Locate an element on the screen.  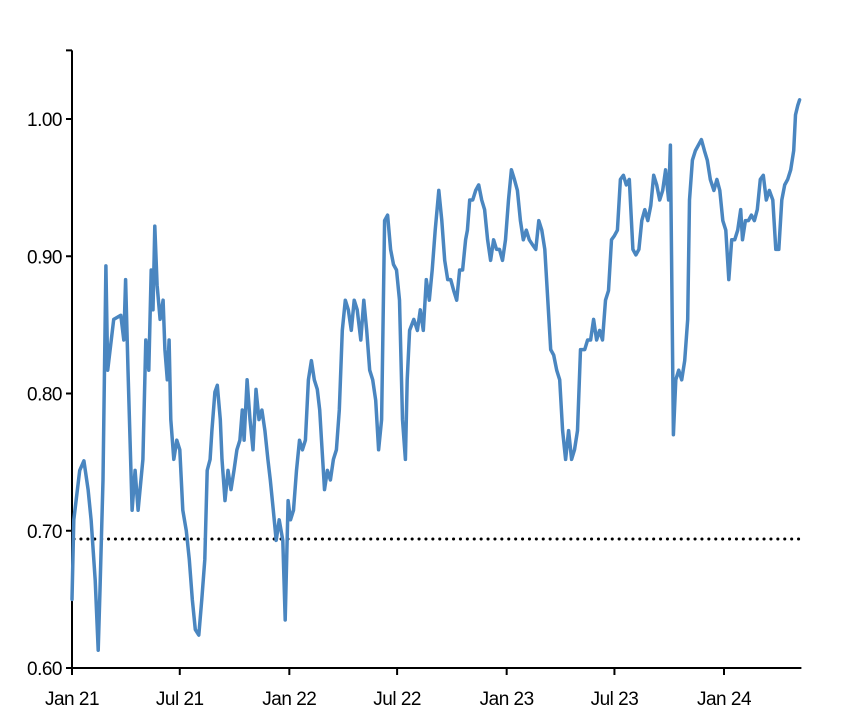
x-tick-label: Jul 21 is located at coordinates (180, 699).